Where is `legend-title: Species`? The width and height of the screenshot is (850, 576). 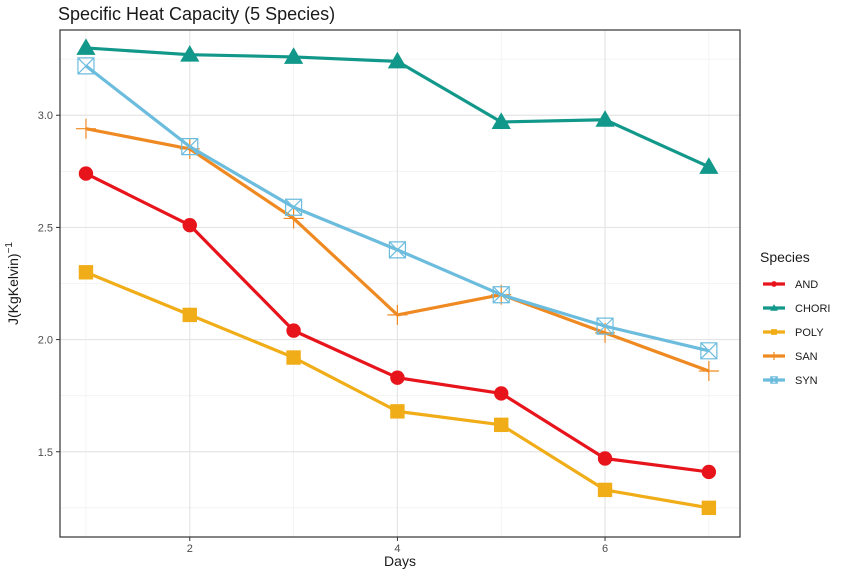
legend-title: Species is located at coordinates (785, 257).